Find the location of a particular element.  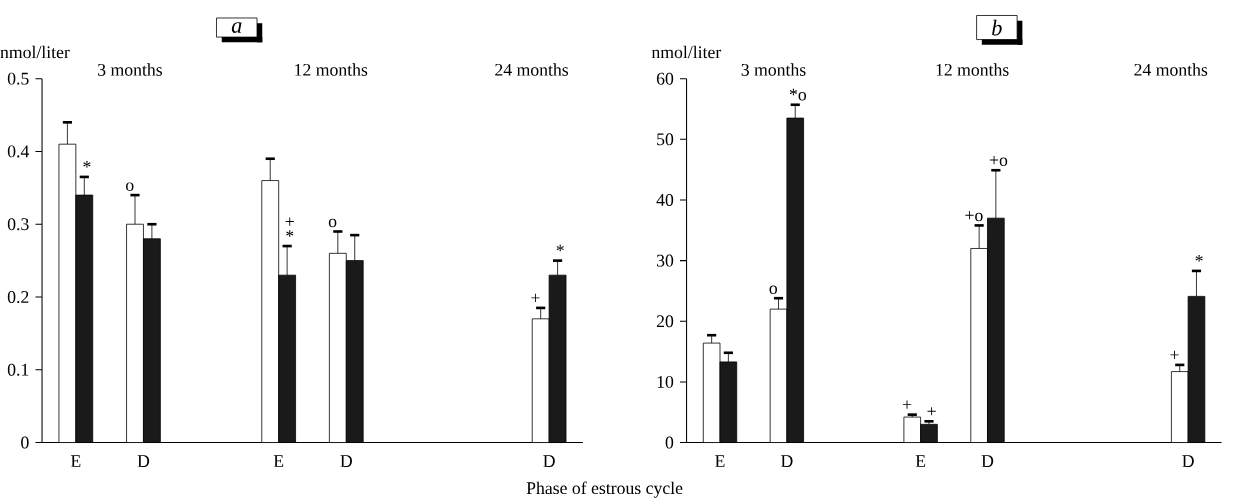

y-tick-label: 30 is located at coordinates (665, 260).